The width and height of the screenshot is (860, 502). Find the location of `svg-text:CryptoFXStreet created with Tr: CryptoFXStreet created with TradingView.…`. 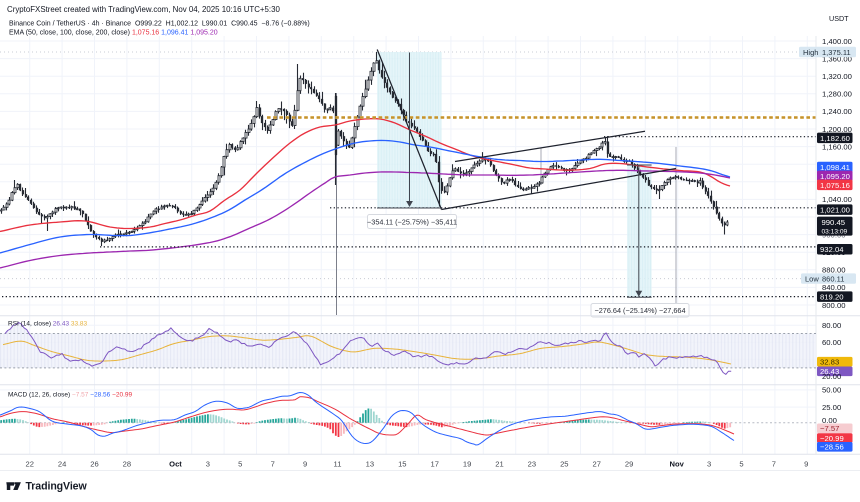

svg-text:CryptoFXStreet created with Tr: CryptoFXStreet created with TradingView.… is located at coordinates (143, 9).